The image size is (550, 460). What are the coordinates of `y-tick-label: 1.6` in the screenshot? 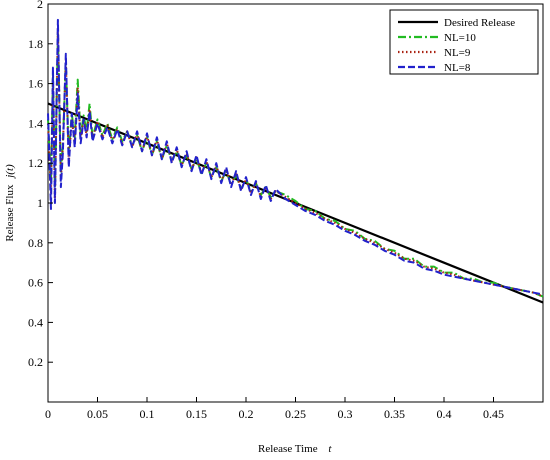 It's located at (35, 84).